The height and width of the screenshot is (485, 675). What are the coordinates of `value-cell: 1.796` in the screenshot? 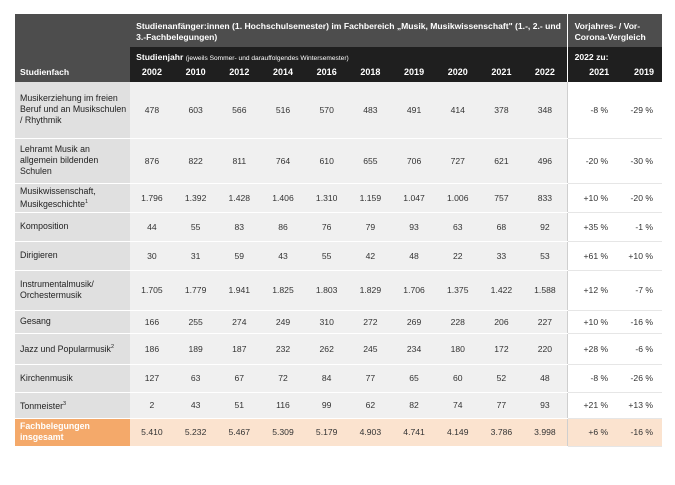 It's located at (152, 198).